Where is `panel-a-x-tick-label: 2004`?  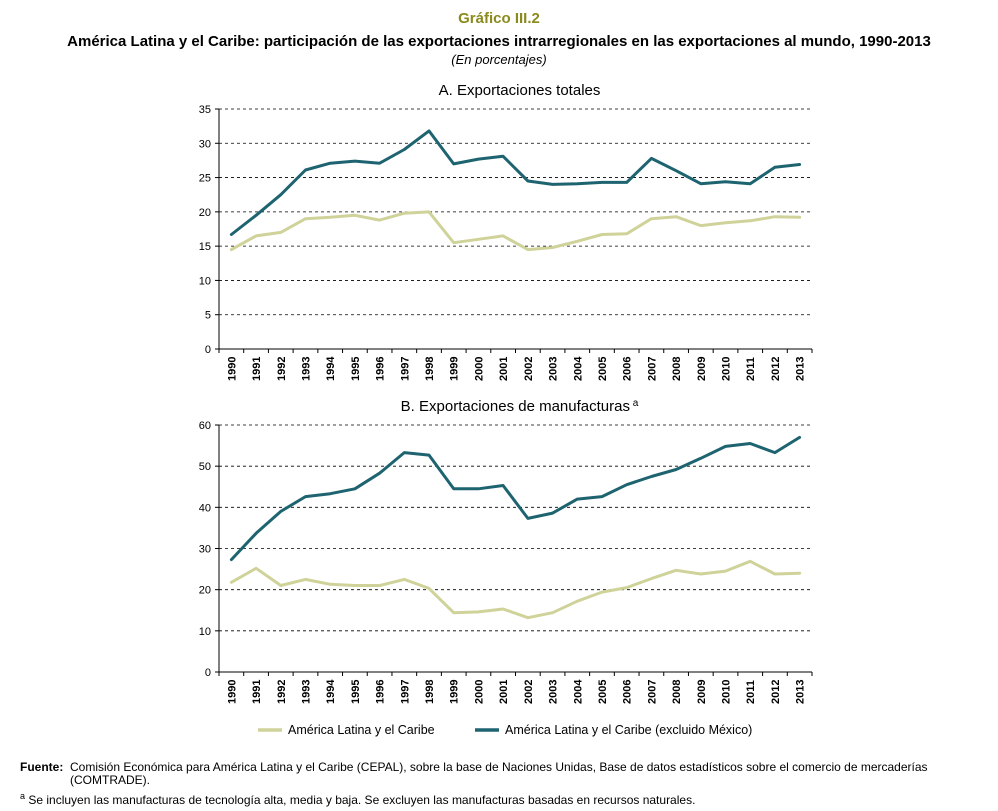 panel-a-x-tick-label: 2004 is located at coordinates (578, 368).